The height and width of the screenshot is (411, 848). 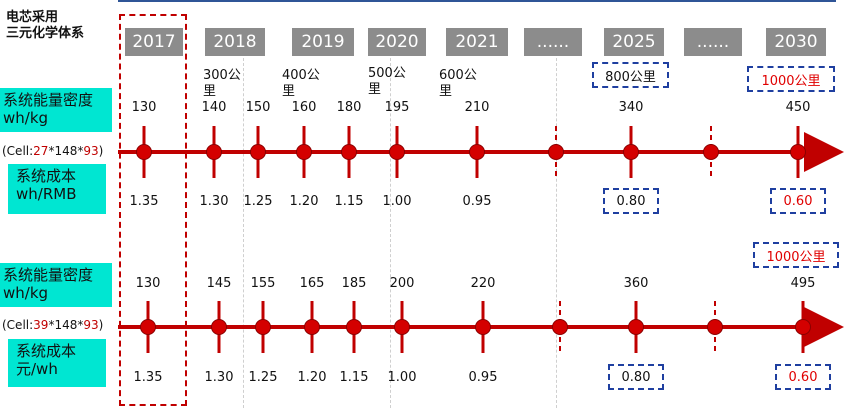 I want to click on range-300km: 300公里, so click(x=222, y=83).